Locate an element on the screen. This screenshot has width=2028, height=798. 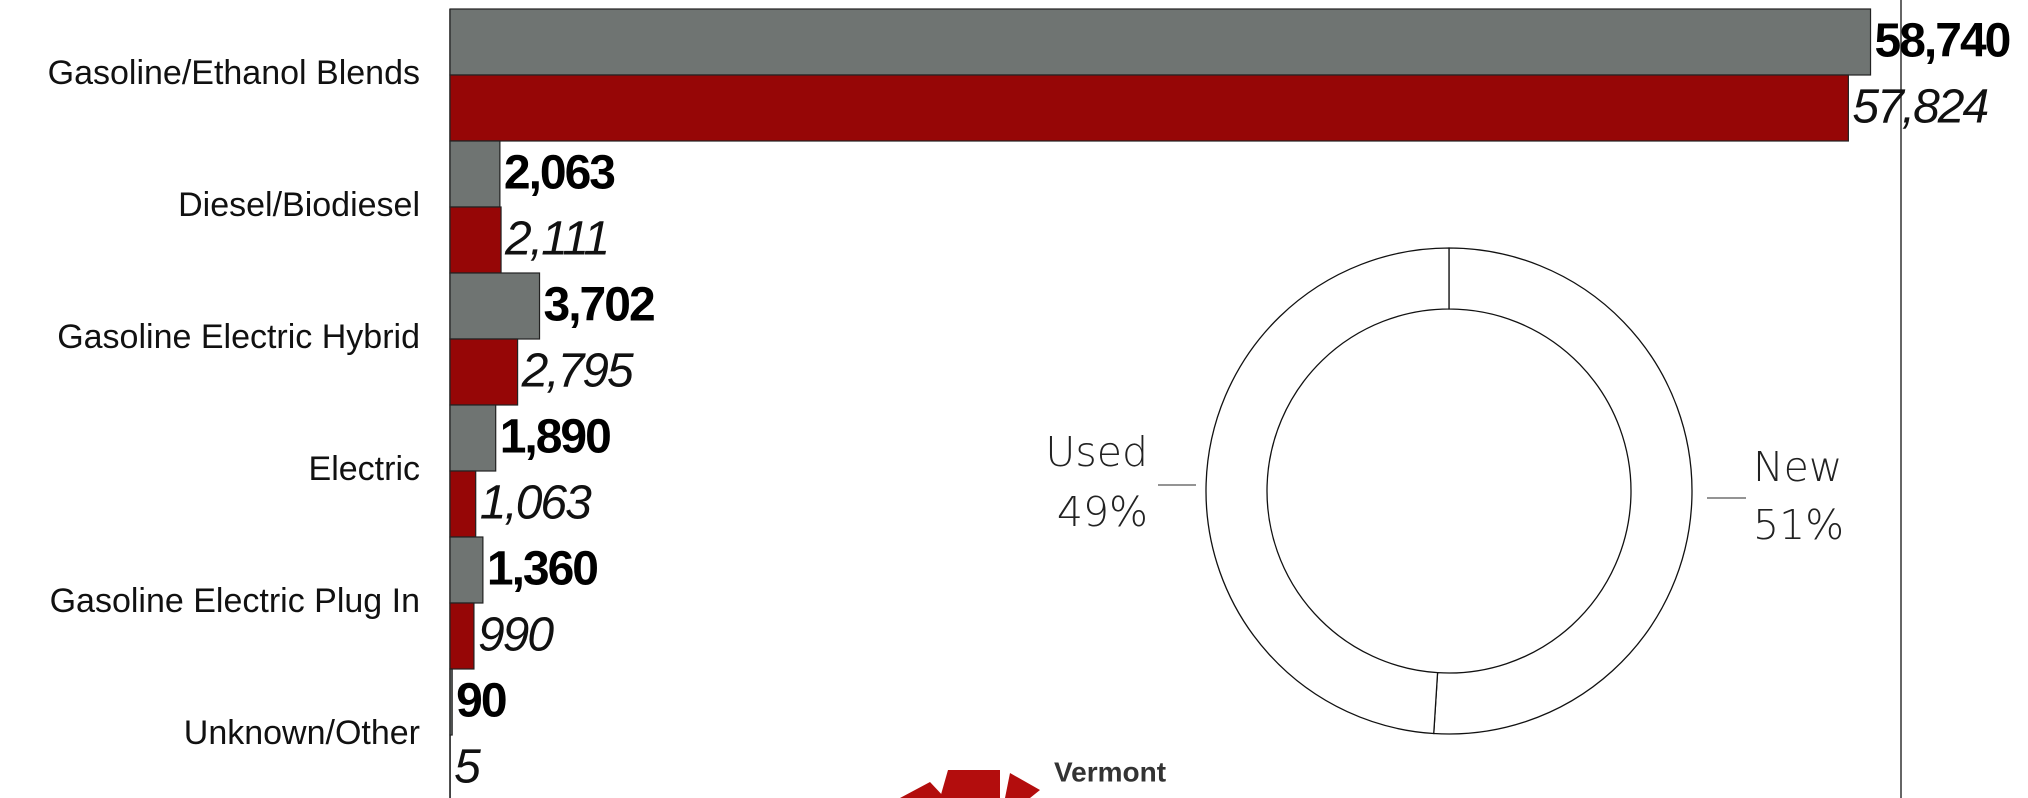
value-label: 90 is located at coordinates (481, 701).